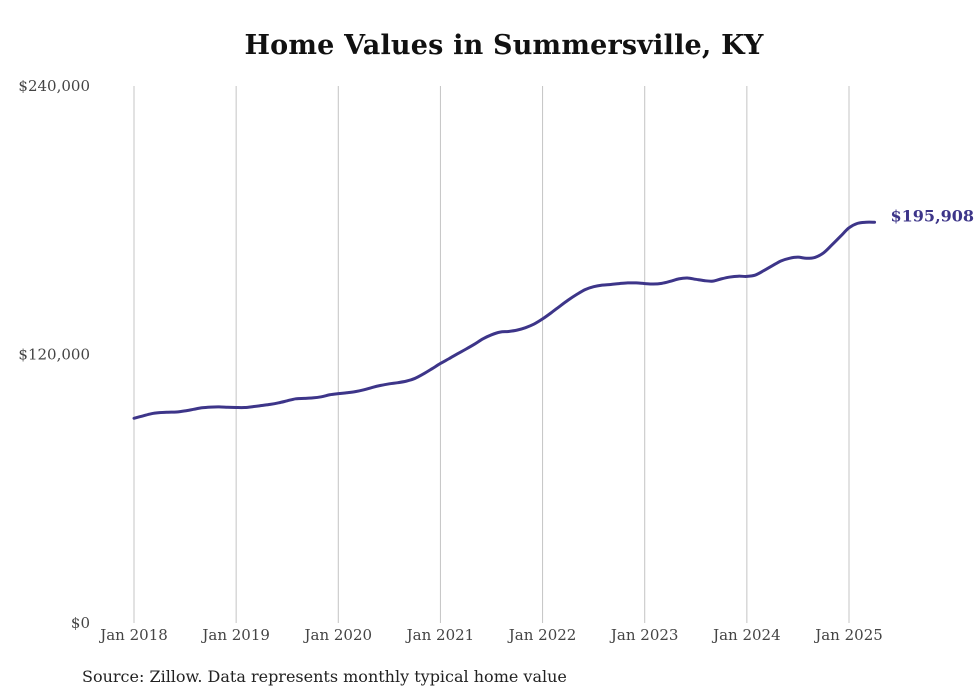  I want to click on end-label-layer: $195,908, so click(933, 215).